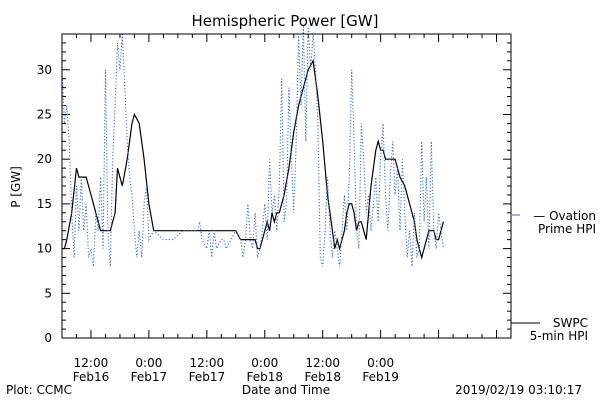  I want to click on legend-ovation-line2: Prime HPI, so click(567, 229).